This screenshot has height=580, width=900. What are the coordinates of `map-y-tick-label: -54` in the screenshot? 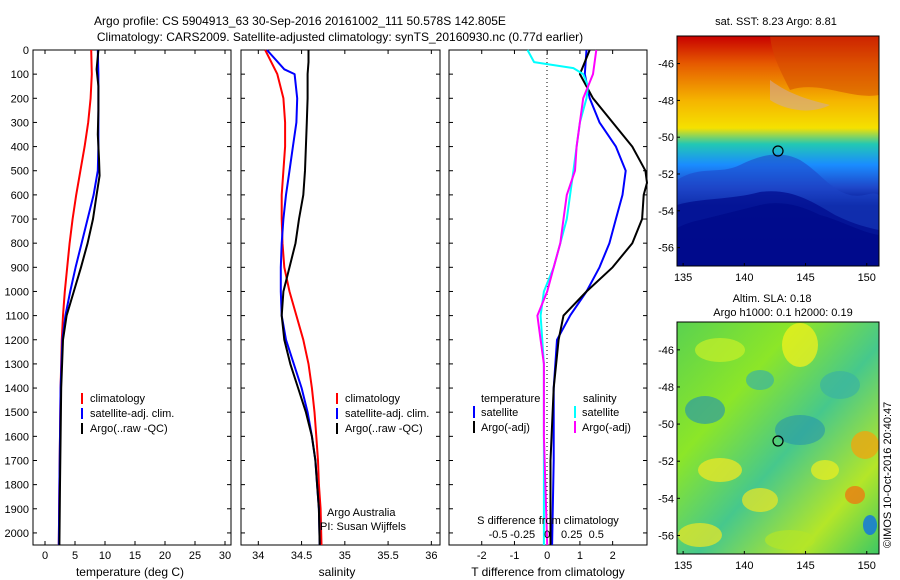 It's located at (666, 499).